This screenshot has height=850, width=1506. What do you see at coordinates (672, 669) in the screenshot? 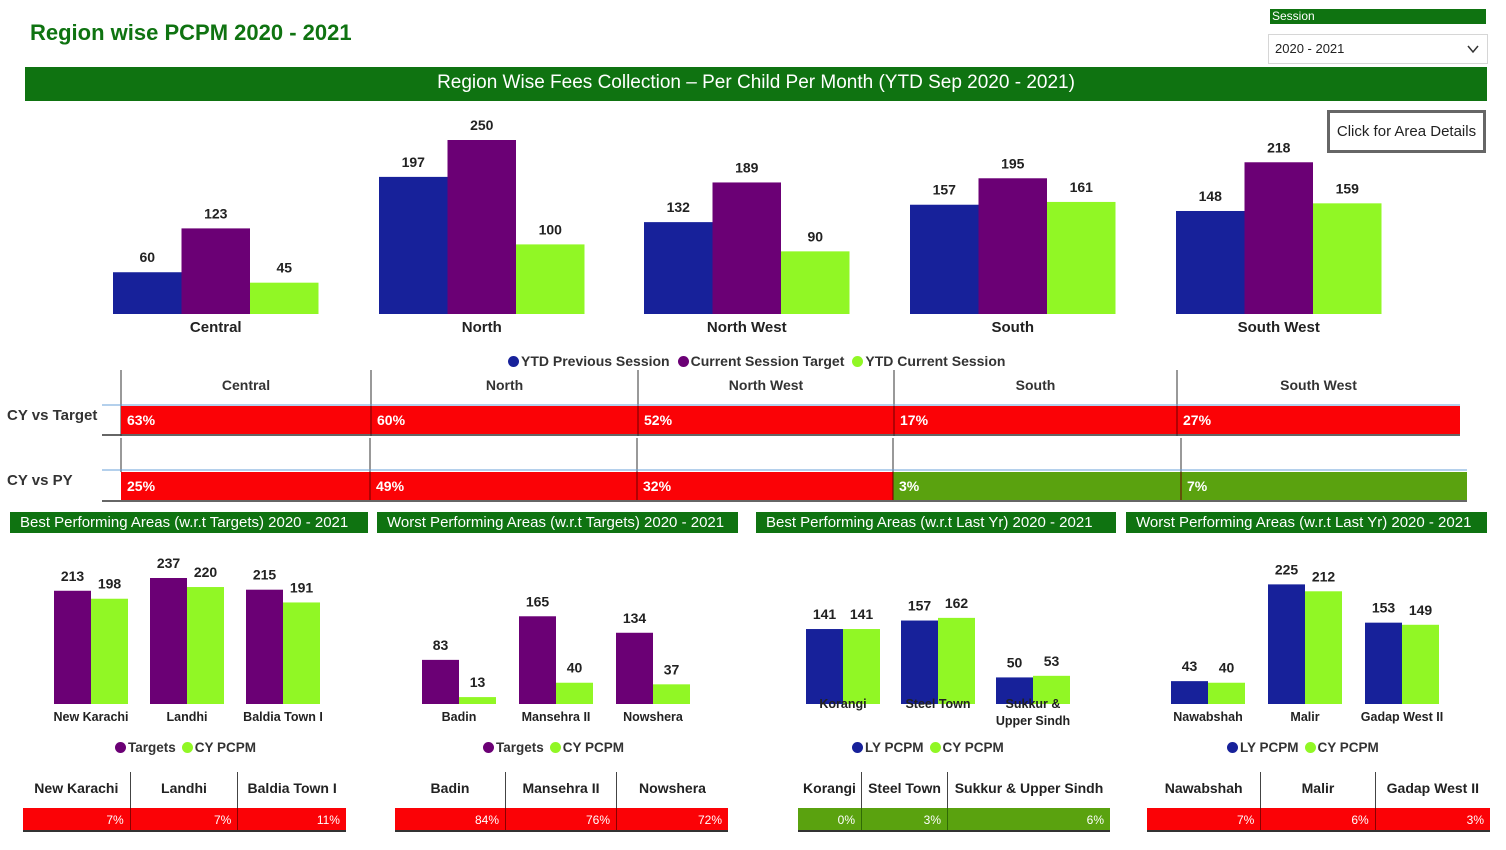
I see `data-label: 37` at bounding box center [672, 669].